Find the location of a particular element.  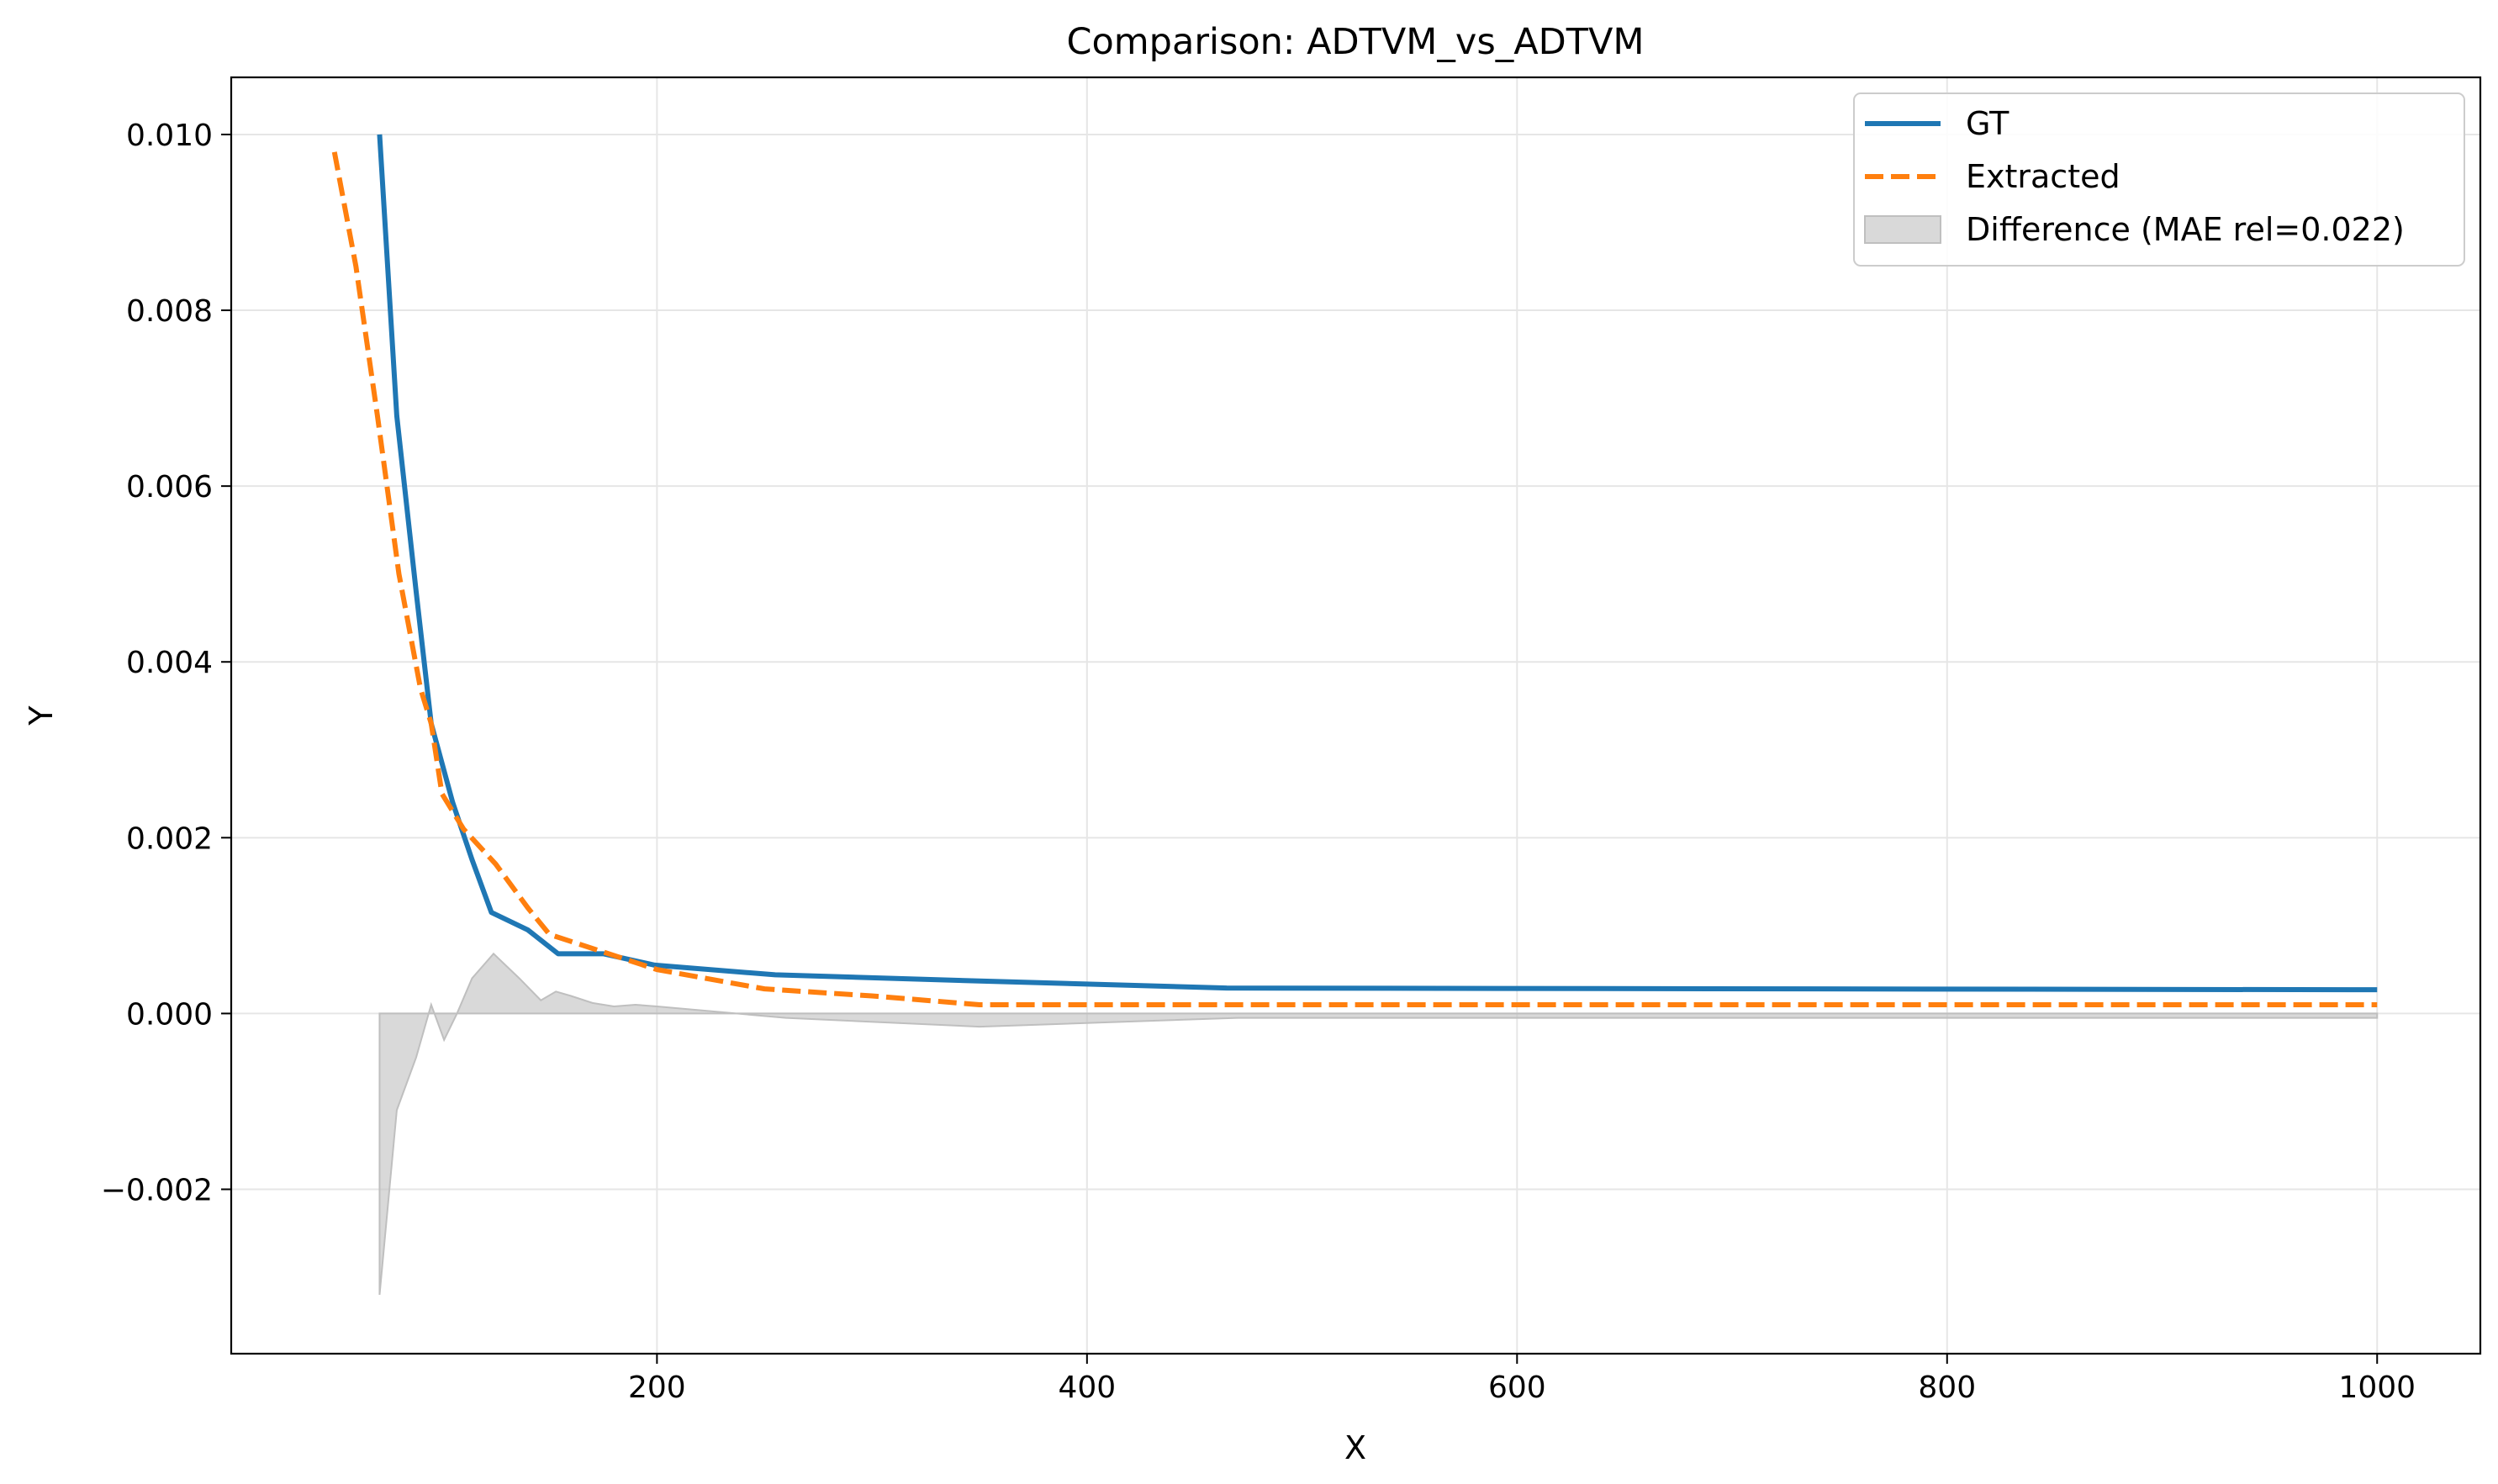

y-axis-ticks: −0.002 0.000 0.002 0.004 0.006 0.008 0.010 is located at coordinates (166, 663).